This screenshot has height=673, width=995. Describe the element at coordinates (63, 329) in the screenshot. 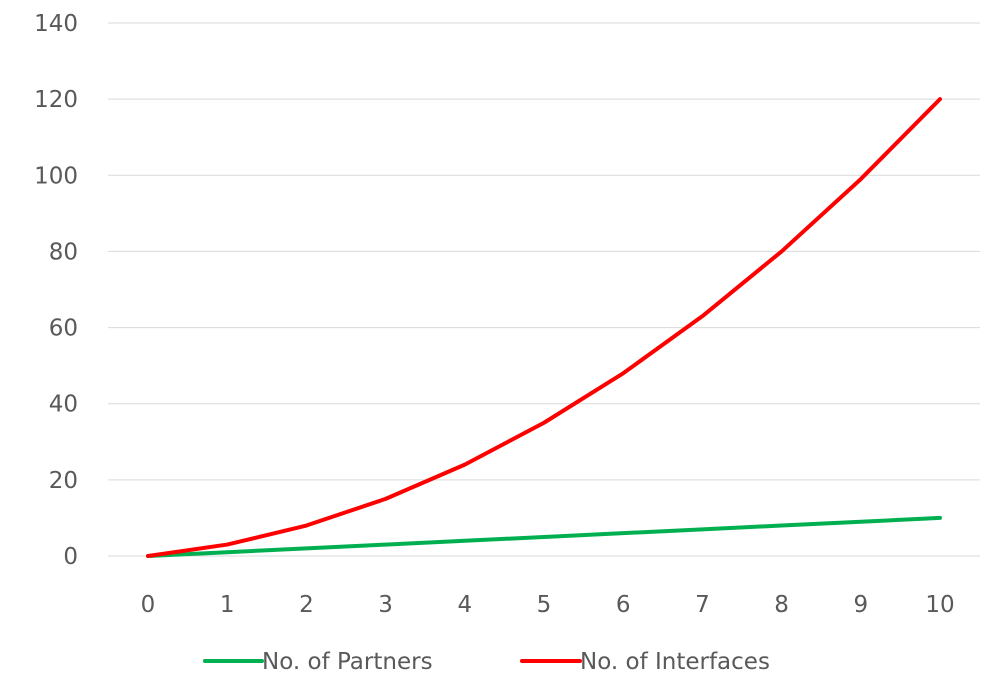

I see `y-tick-label: 60` at that location.